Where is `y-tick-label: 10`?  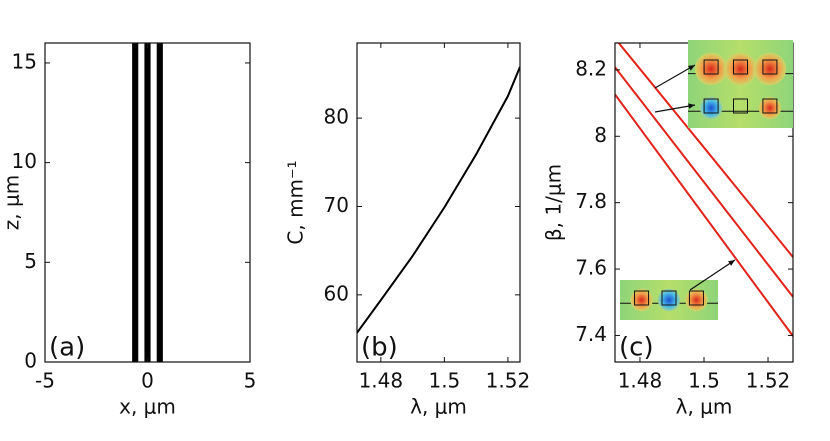 y-tick-label: 10 is located at coordinates (24, 161).